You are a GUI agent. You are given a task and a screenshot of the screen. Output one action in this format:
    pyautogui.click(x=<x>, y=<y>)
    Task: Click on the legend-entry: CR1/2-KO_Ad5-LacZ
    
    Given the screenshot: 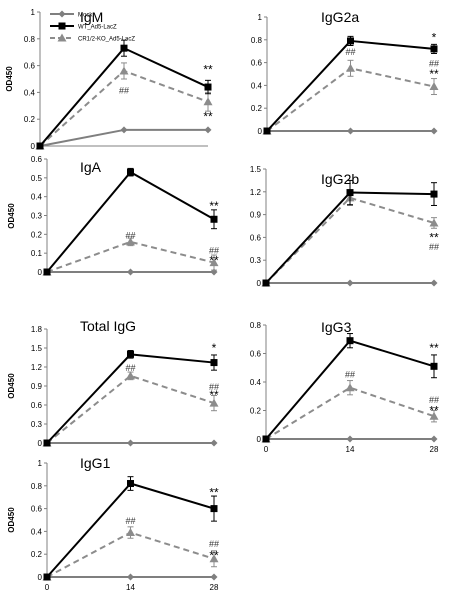 What is the action you would take?
    pyautogui.click(x=92, y=38)
    